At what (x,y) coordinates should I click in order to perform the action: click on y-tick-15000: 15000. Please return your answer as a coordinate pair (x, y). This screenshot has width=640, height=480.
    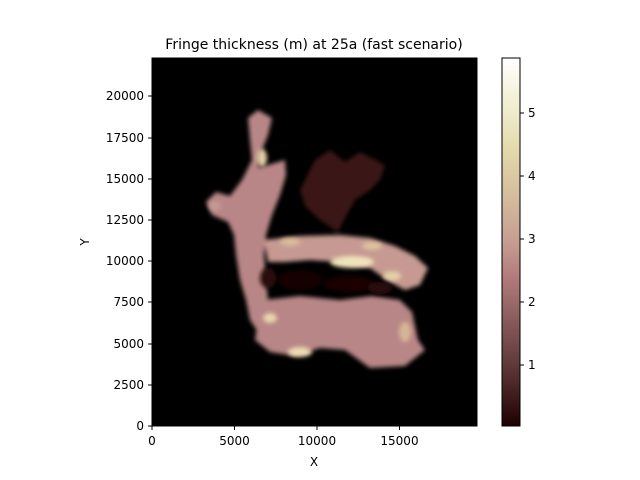
    Looking at the image, I should click on (129, 179).